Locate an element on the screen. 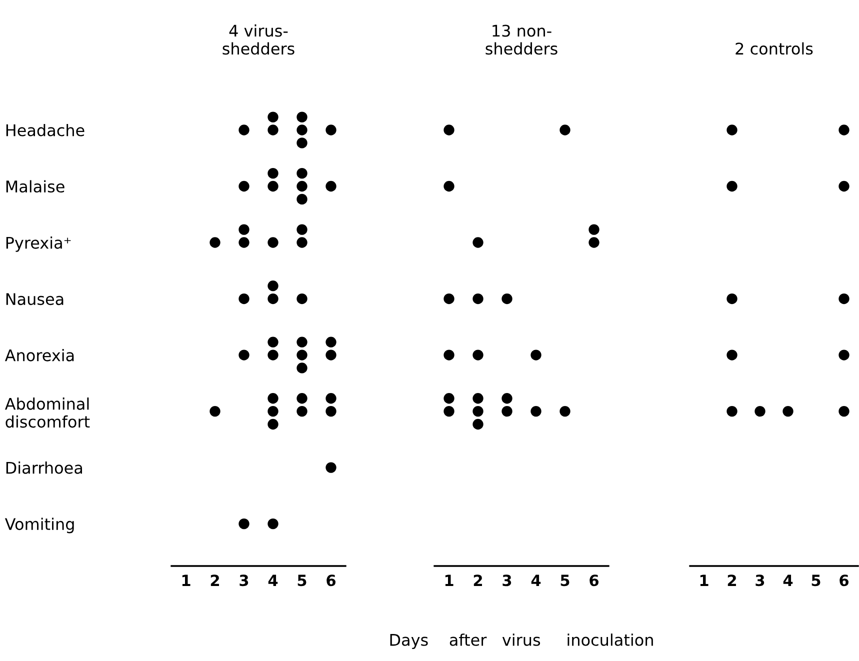  y-tick-label: Diarrhoea is located at coordinates (44, 467).